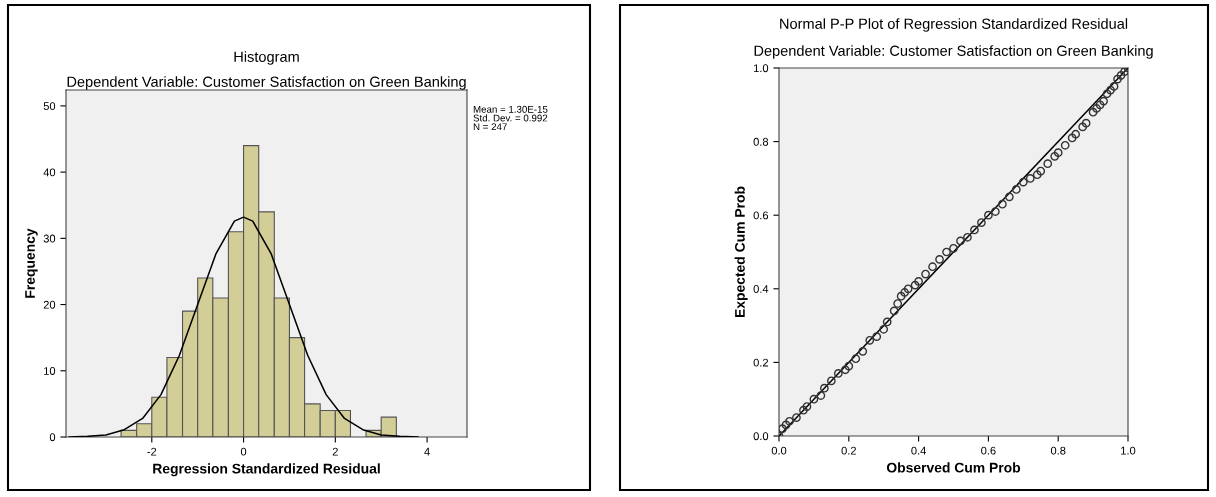 The image size is (1216, 497). What do you see at coordinates (152, 451) in the screenshot?
I see `x-tick-label: -2` at bounding box center [152, 451].